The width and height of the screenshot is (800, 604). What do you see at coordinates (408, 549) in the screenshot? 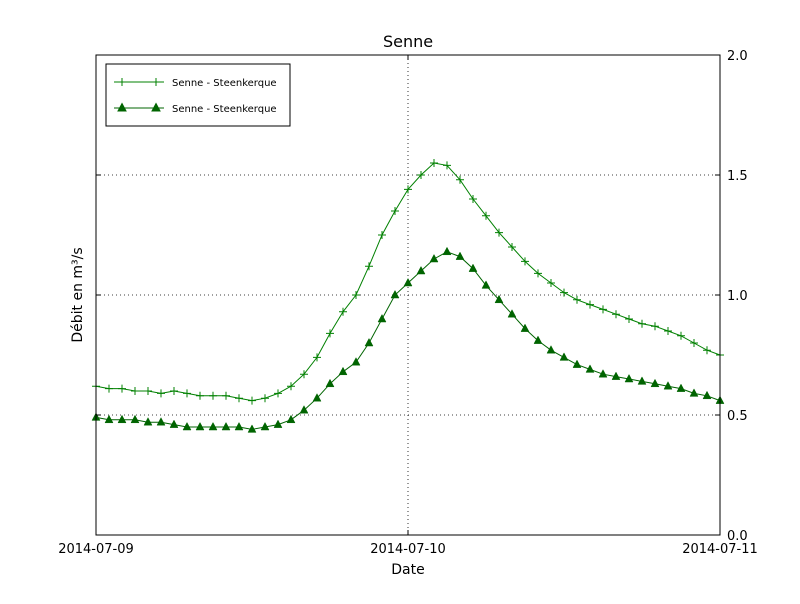
I see `x-tick-label-1: 2014-07-10` at bounding box center [408, 549].